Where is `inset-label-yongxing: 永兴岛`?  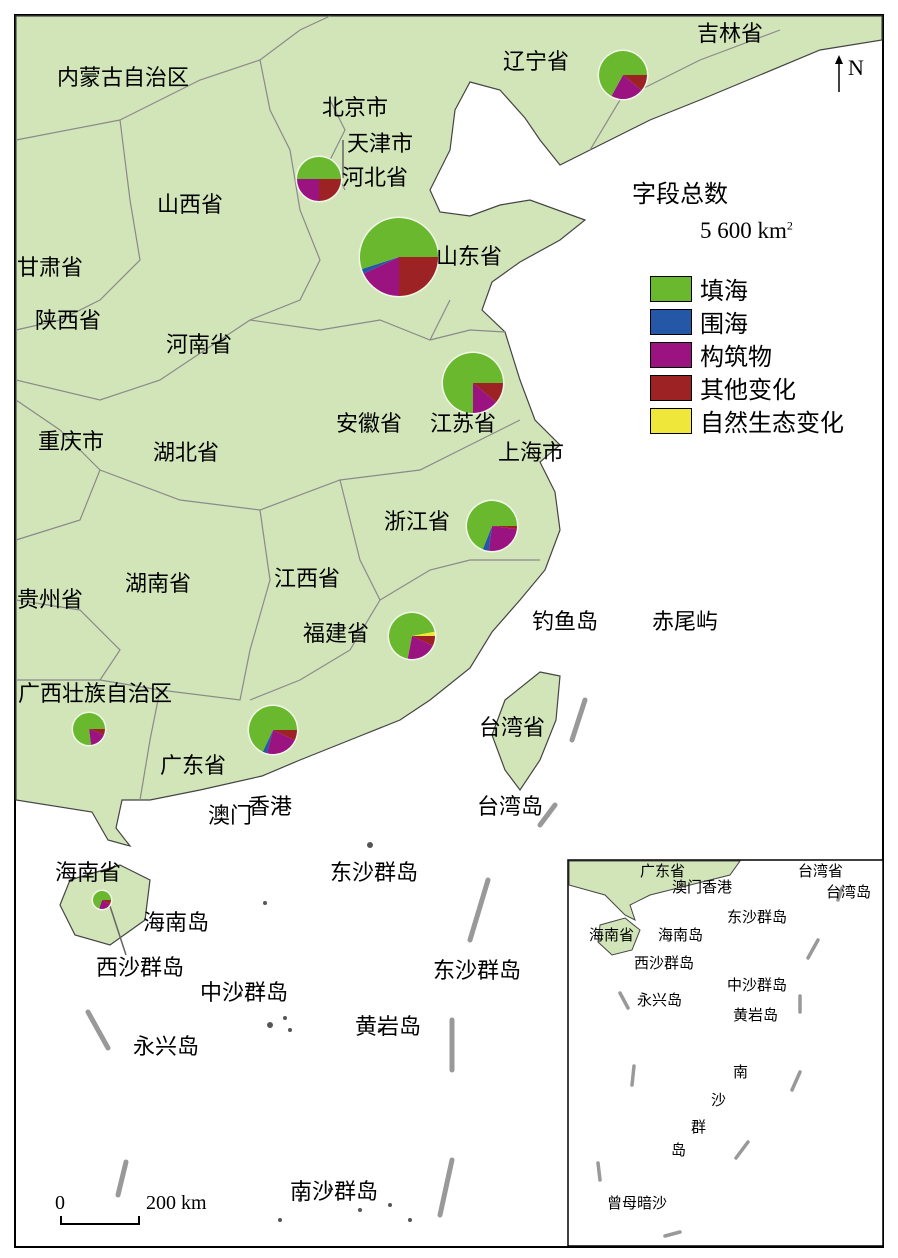 inset-label-yongxing: 永兴岛 is located at coordinates (660, 1000).